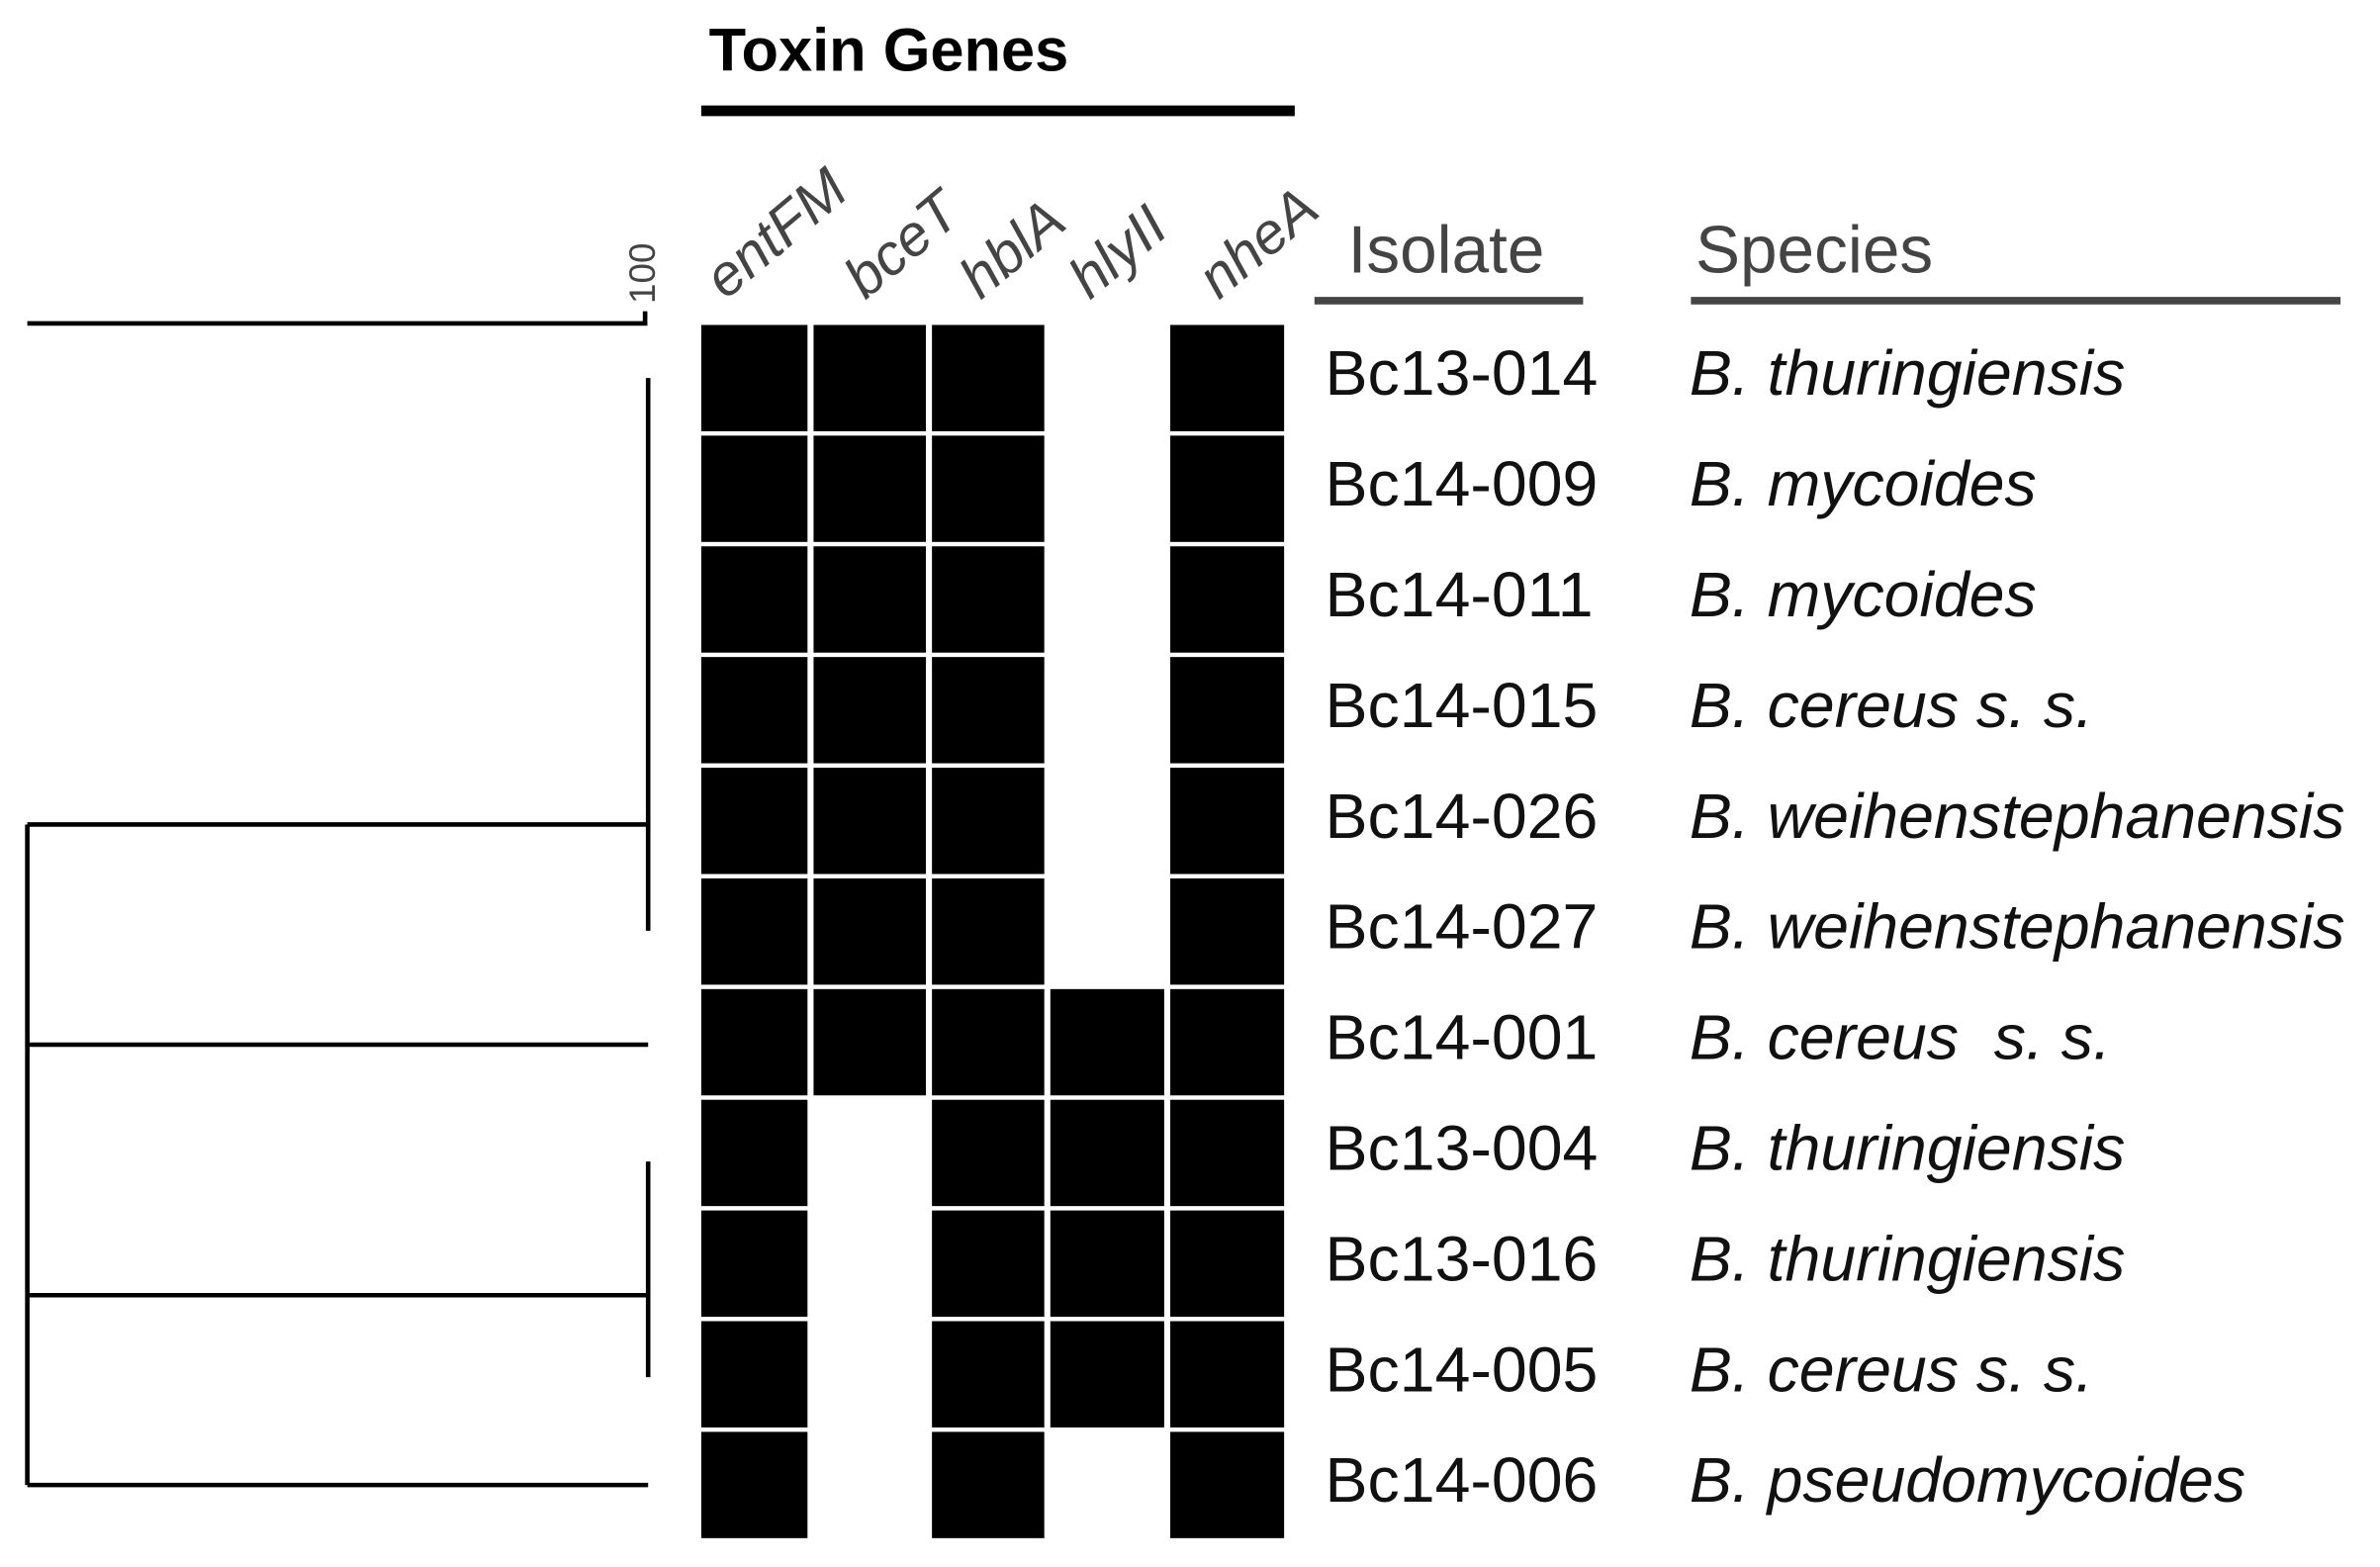 This screenshot has width=2380, height=1567. Describe the element at coordinates (1462, 373) in the screenshot. I see `isolate: Bc13-014` at that location.